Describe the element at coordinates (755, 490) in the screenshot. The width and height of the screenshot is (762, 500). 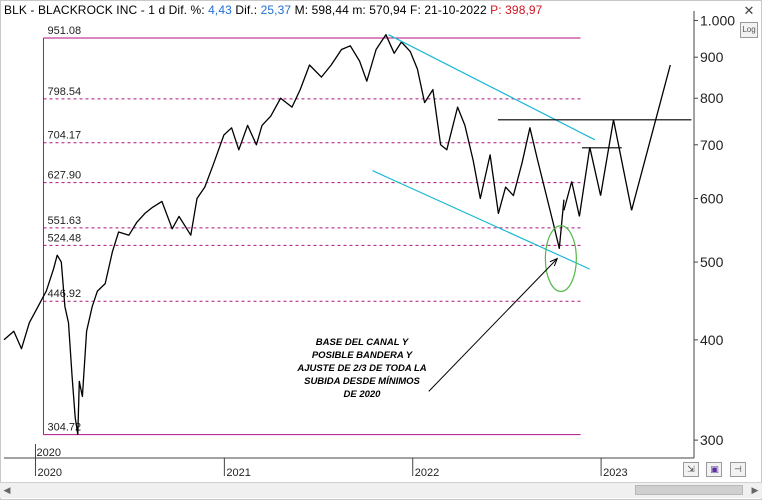
I see `scroll-right-icon: ▶` at that location.